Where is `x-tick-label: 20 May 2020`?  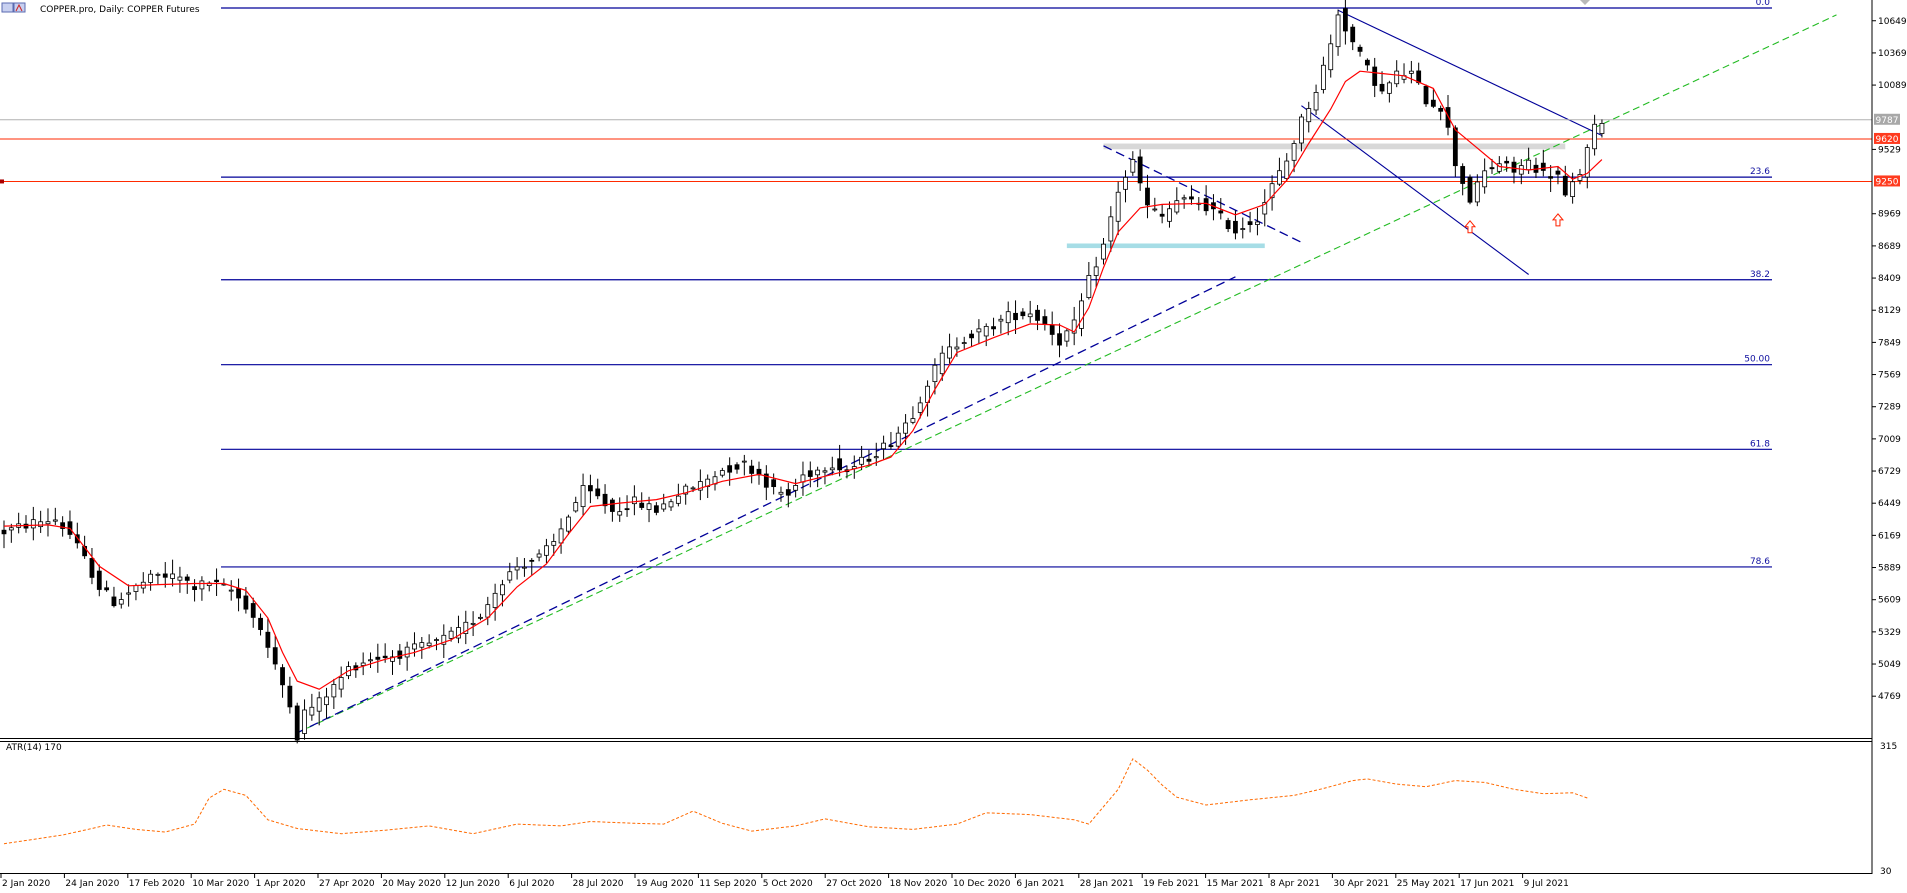
x-tick-label: 20 May 2020 is located at coordinates (411, 884).